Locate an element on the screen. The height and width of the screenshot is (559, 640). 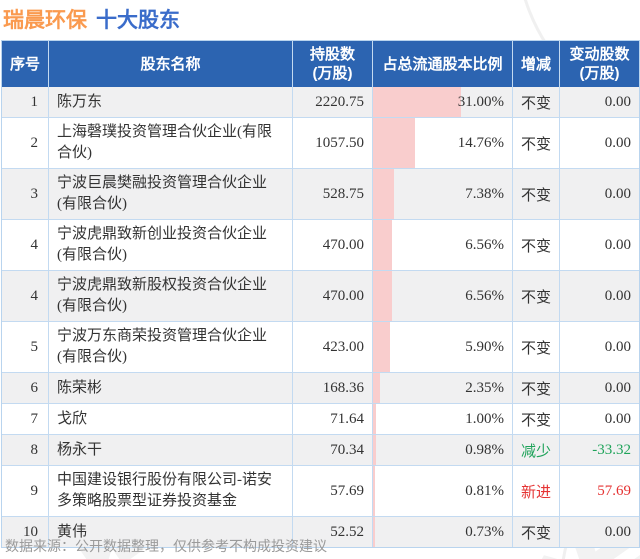
shareholder-name-cell: 杨永干 is located at coordinates (170, 450).